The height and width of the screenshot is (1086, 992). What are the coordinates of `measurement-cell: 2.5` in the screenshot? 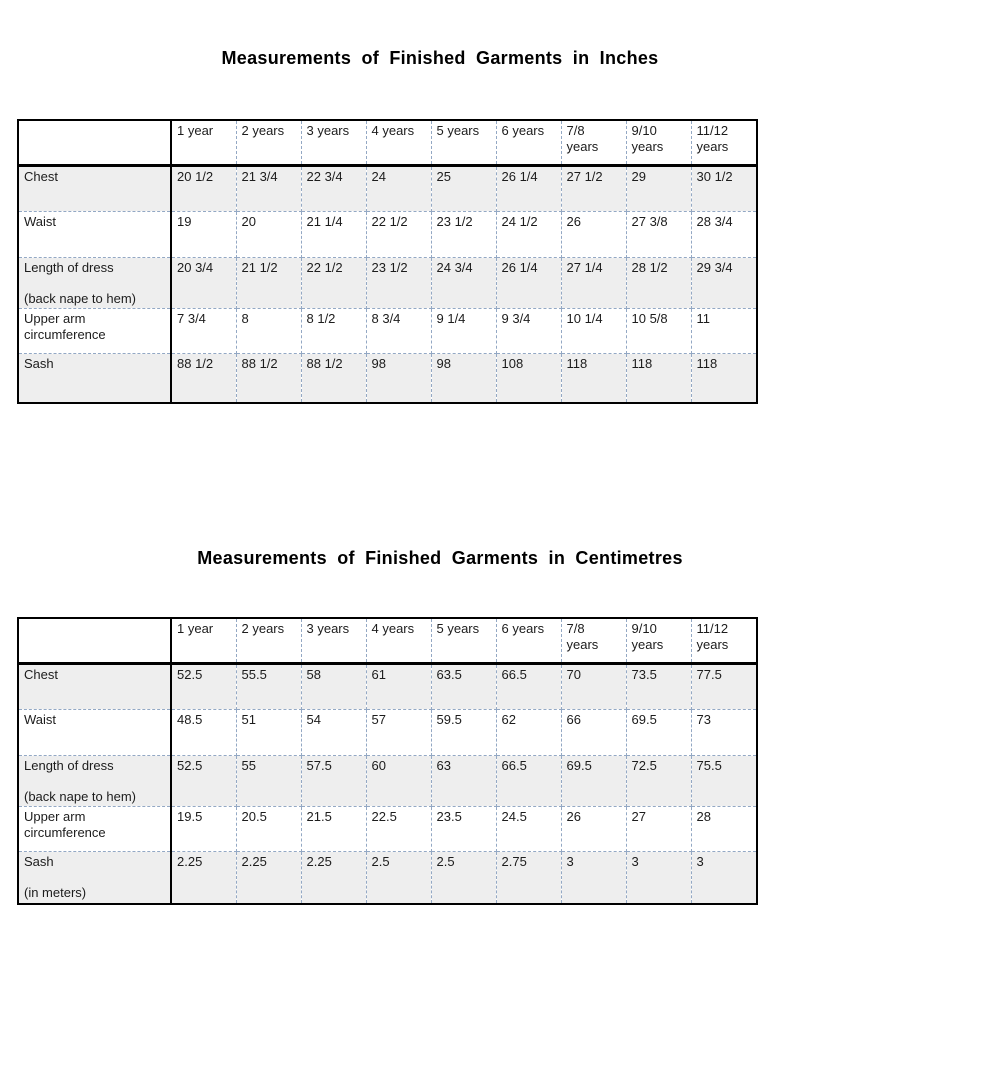 It's located at (463, 878).